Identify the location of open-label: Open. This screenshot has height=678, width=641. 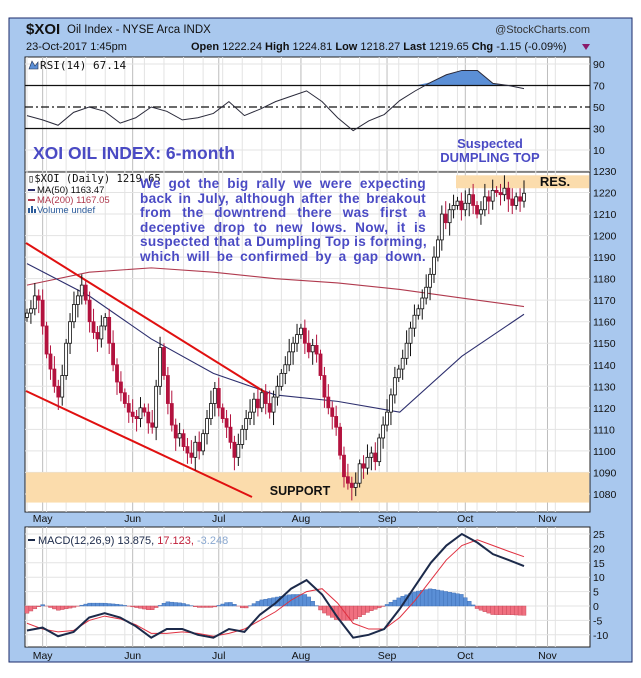
(205, 47).